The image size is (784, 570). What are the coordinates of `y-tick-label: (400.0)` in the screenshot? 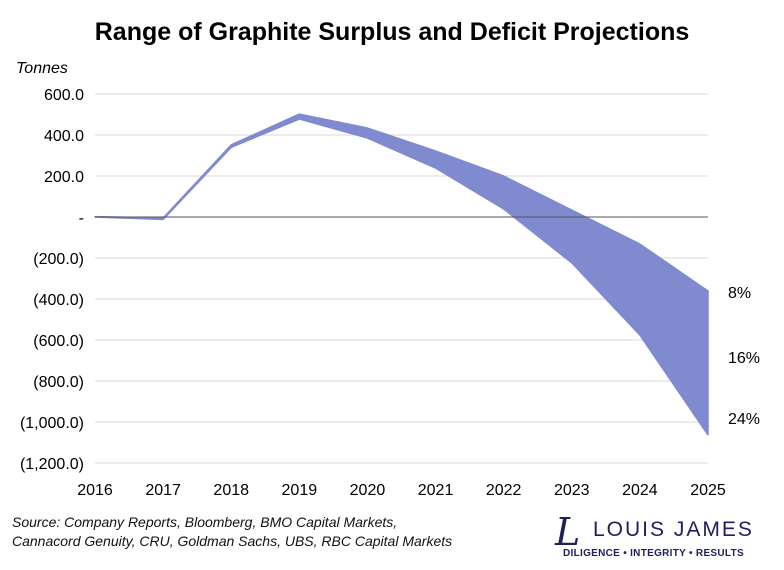 It's located at (58, 300).